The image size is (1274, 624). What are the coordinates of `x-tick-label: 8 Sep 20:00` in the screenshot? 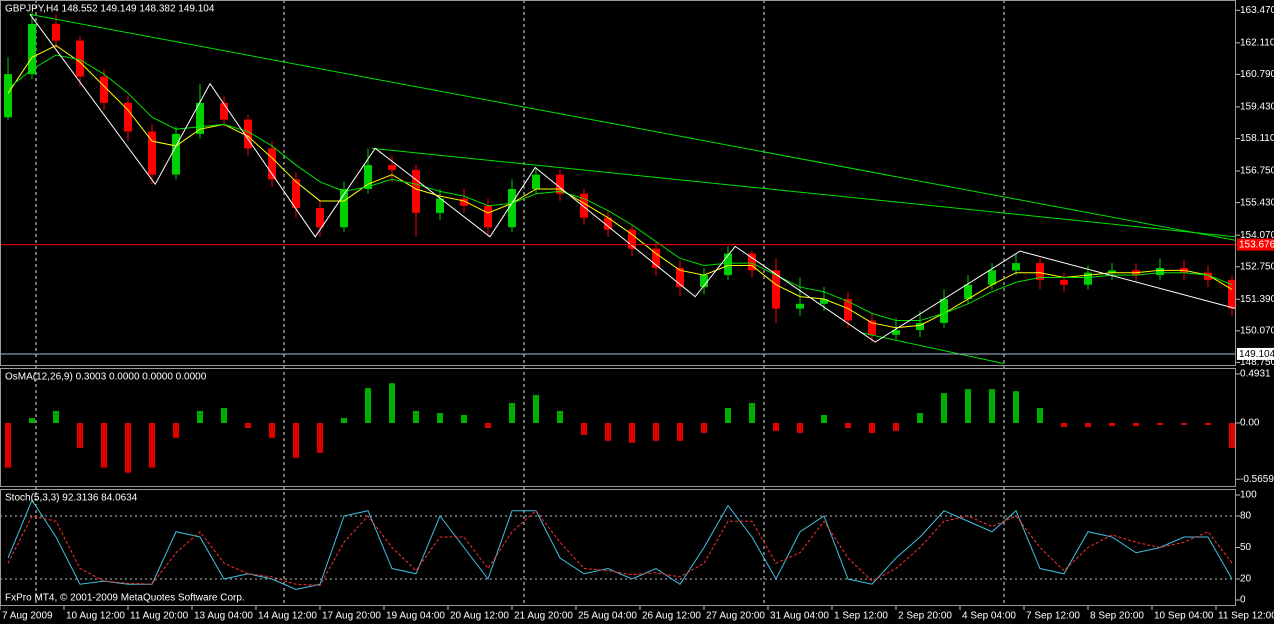 It's located at (1117, 616).